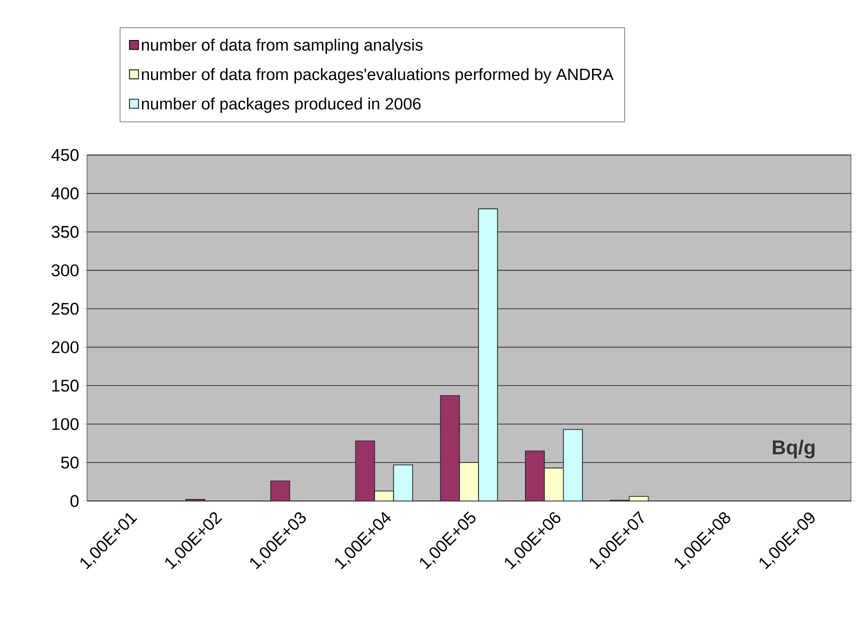  Describe the element at coordinates (70, 462) in the screenshot. I see `y-tick-label: 50` at that location.